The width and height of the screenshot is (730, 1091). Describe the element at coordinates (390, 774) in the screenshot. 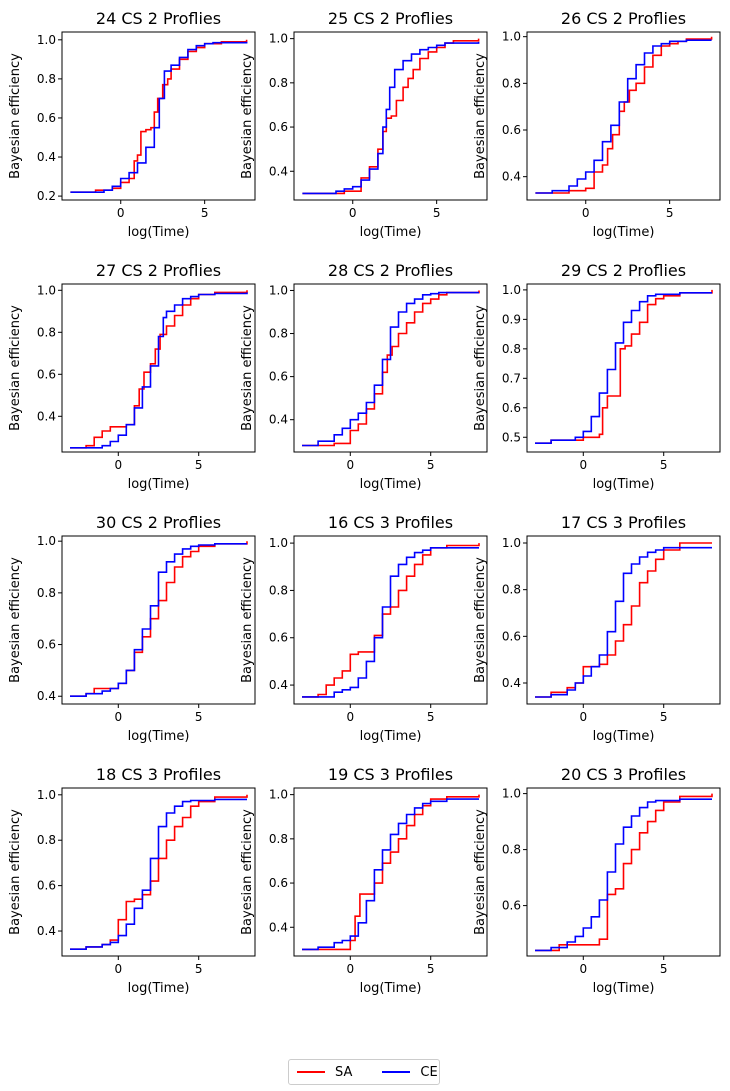

I see `subplot-title: 19 CS 3 Profiles` at that location.